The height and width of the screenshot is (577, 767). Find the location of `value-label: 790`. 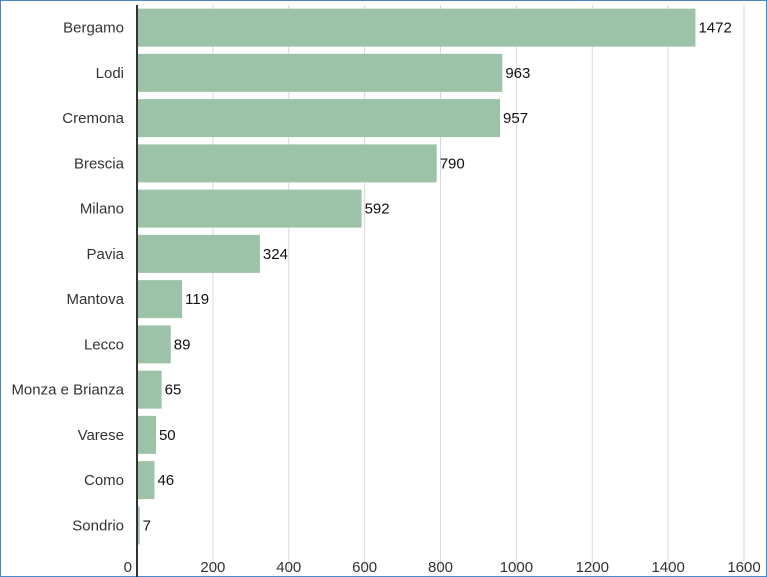

value-label: 790 is located at coordinates (452, 163).